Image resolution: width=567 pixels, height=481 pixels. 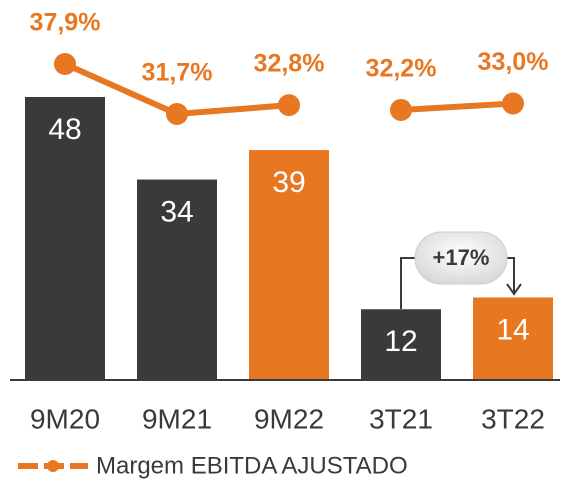 What do you see at coordinates (289, 418) in the screenshot?
I see `x-tick-label: 9M22` at bounding box center [289, 418].